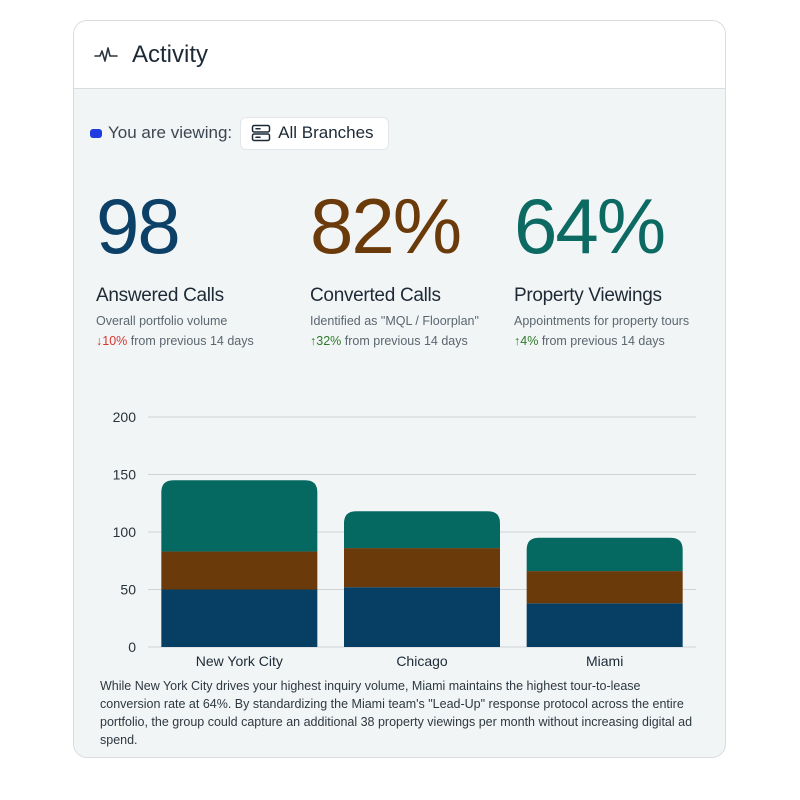  I want to click on x-category-label: Chicago, so click(422, 661).